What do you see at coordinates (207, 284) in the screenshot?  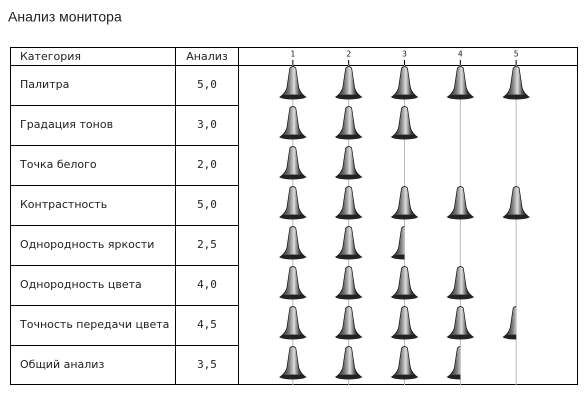 I see `value-label: 4,0` at bounding box center [207, 284].